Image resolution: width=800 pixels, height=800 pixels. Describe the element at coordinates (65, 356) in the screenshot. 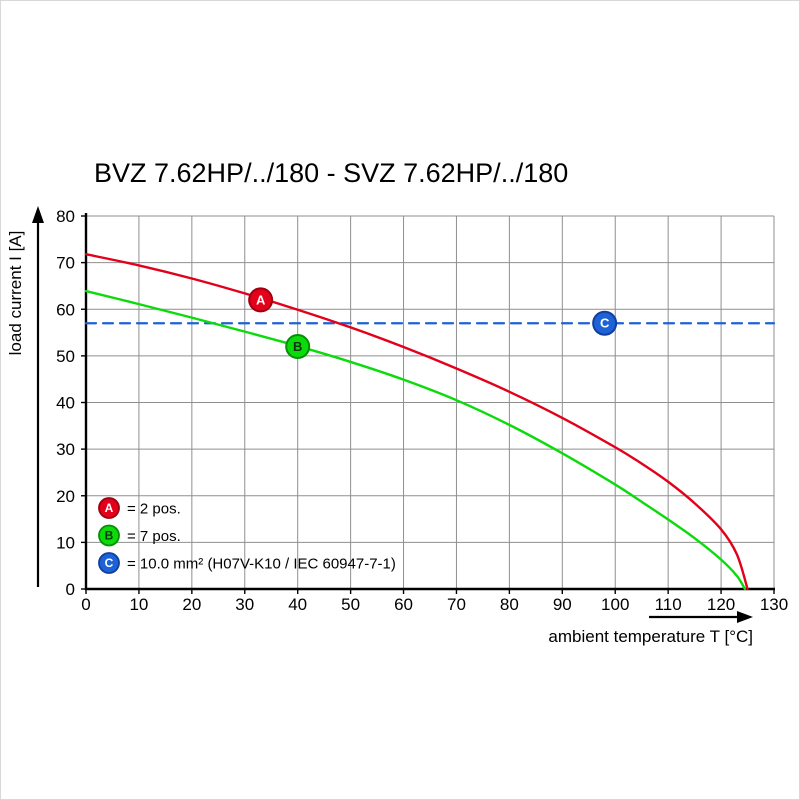

I see `y-tick-label-50: 50` at that location.